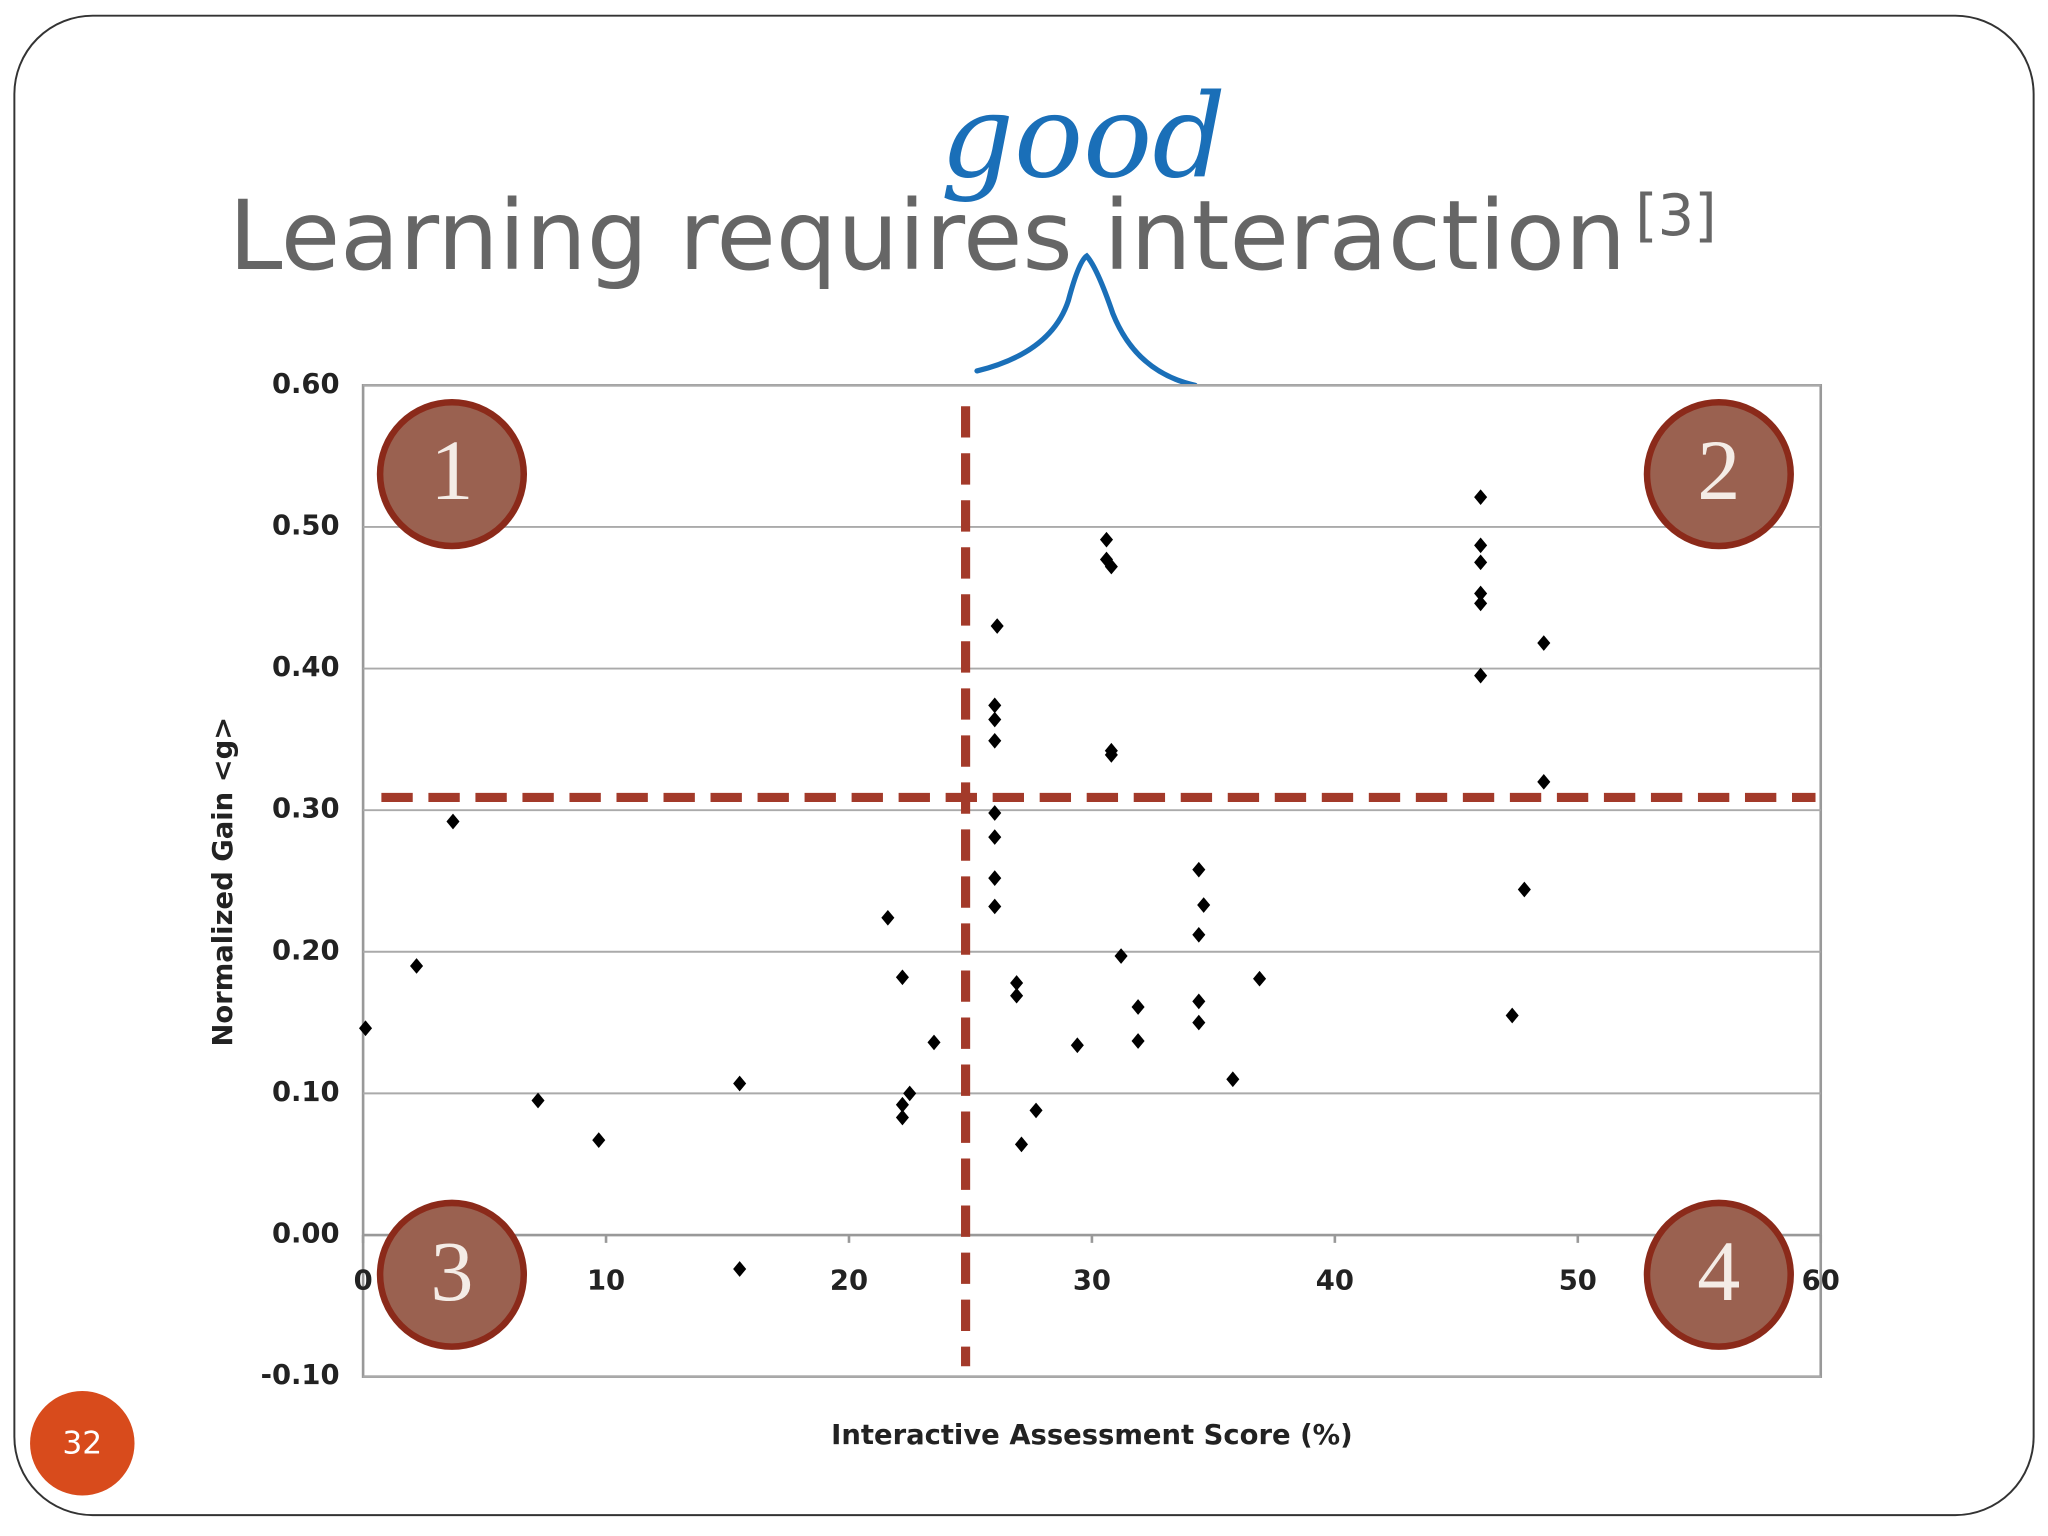 This screenshot has height=1536, width=2048. Describe the element at coordinates (1675, 215) in the screenshot. I see `title-reference: [3]` at that location.